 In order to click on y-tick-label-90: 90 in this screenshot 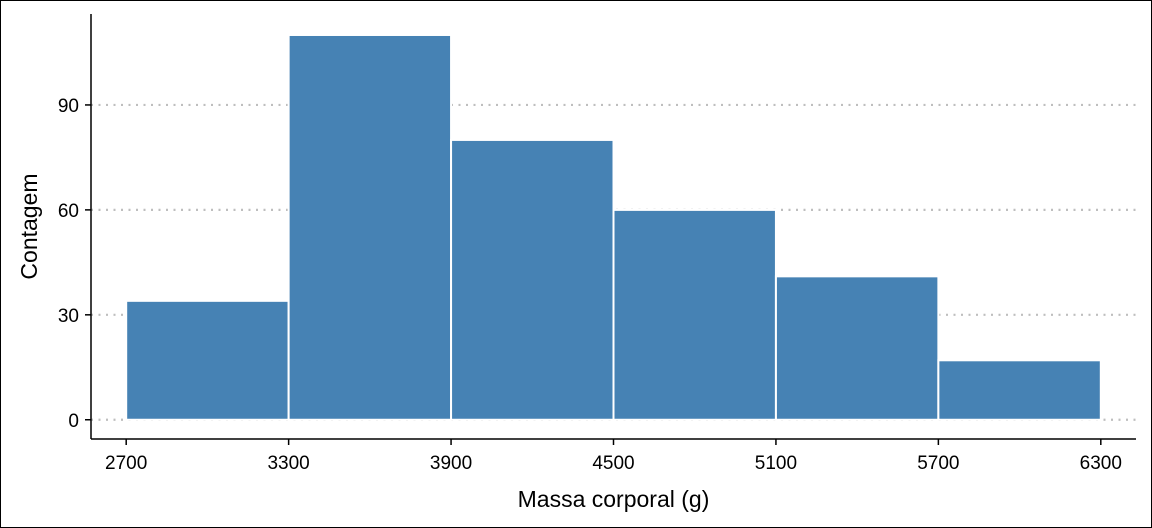, I will do `click(68, 106)`.